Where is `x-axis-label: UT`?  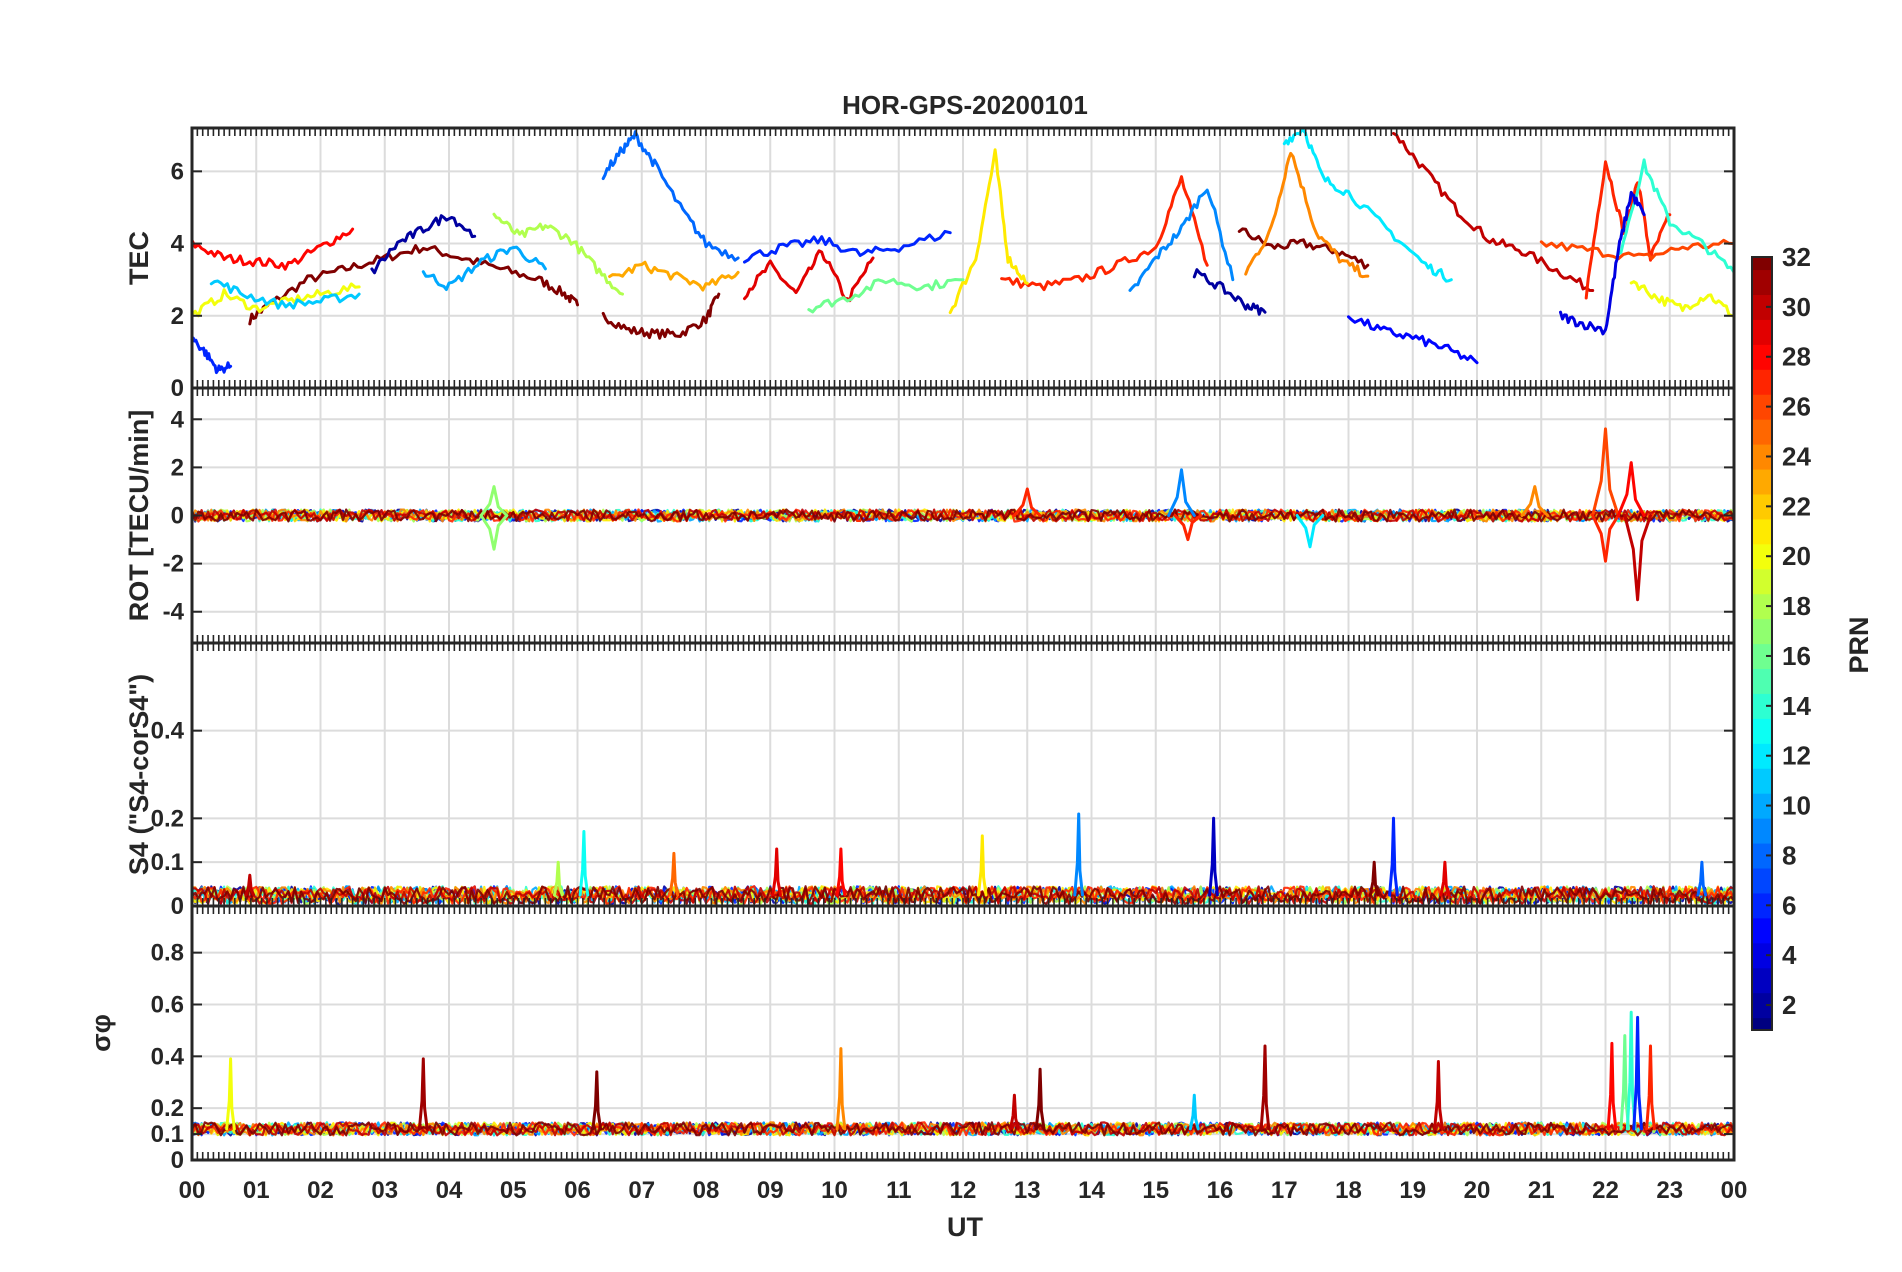
x-axis-label: UT is located at coordinates (965, 1227).